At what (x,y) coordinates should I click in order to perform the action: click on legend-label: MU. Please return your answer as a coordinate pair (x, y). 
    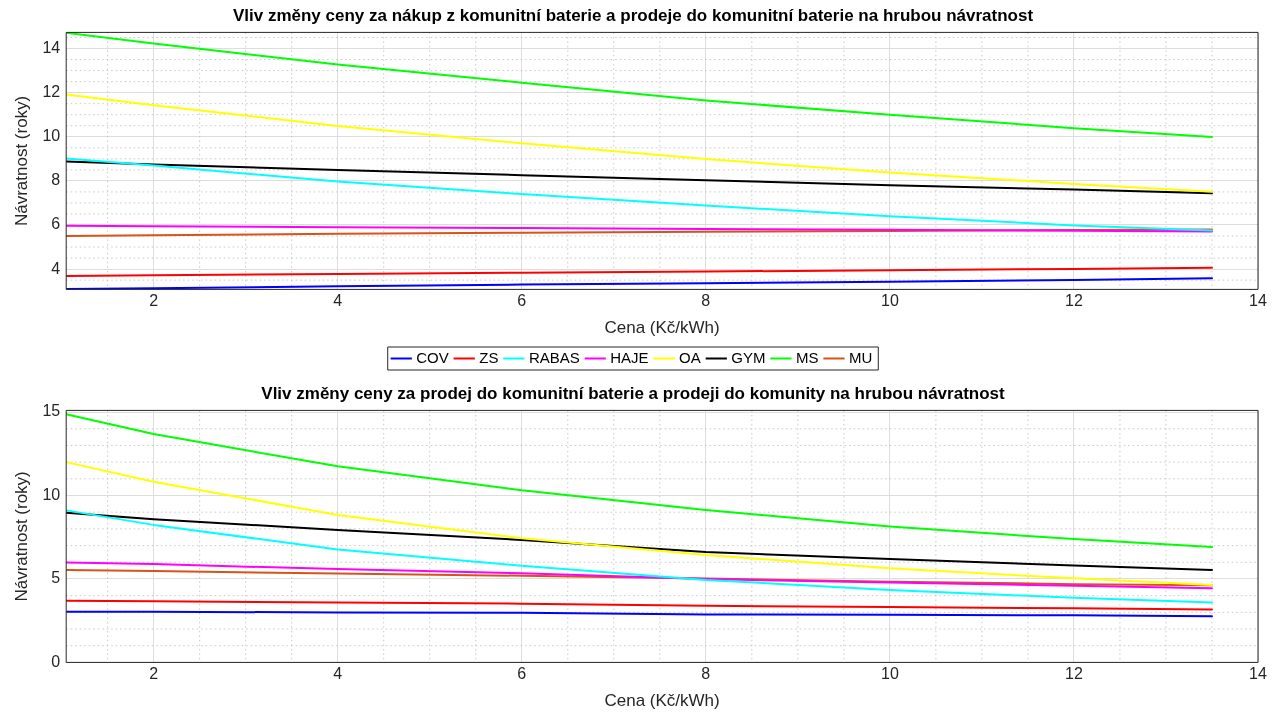
    Looking at the image, I should click on (860, 357).